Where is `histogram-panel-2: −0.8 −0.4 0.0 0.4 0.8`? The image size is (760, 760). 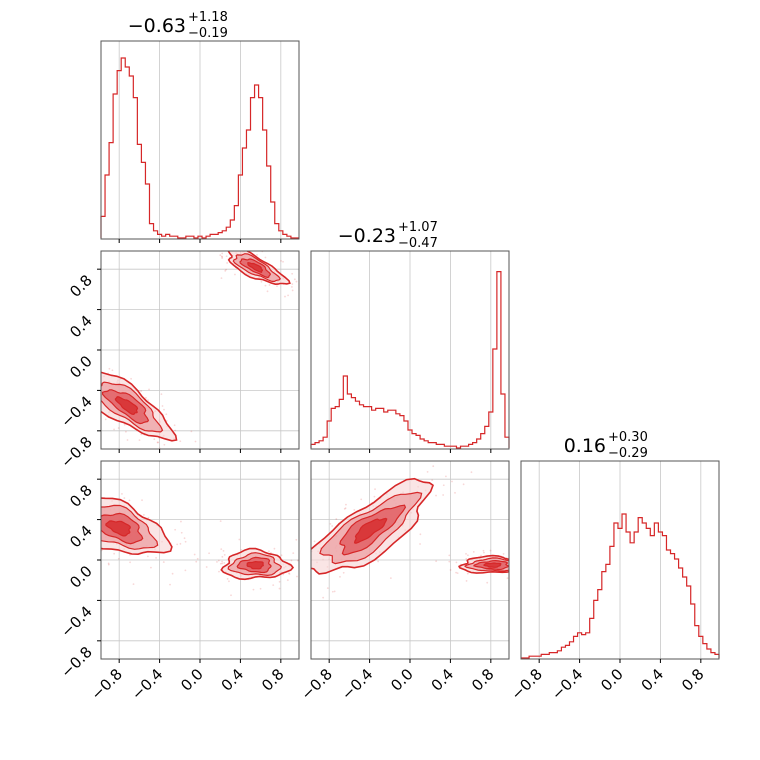 histogram-panel-2: −0.8 −0.4 0.0 0.4 0.8 is located at coordinates (614, 582).